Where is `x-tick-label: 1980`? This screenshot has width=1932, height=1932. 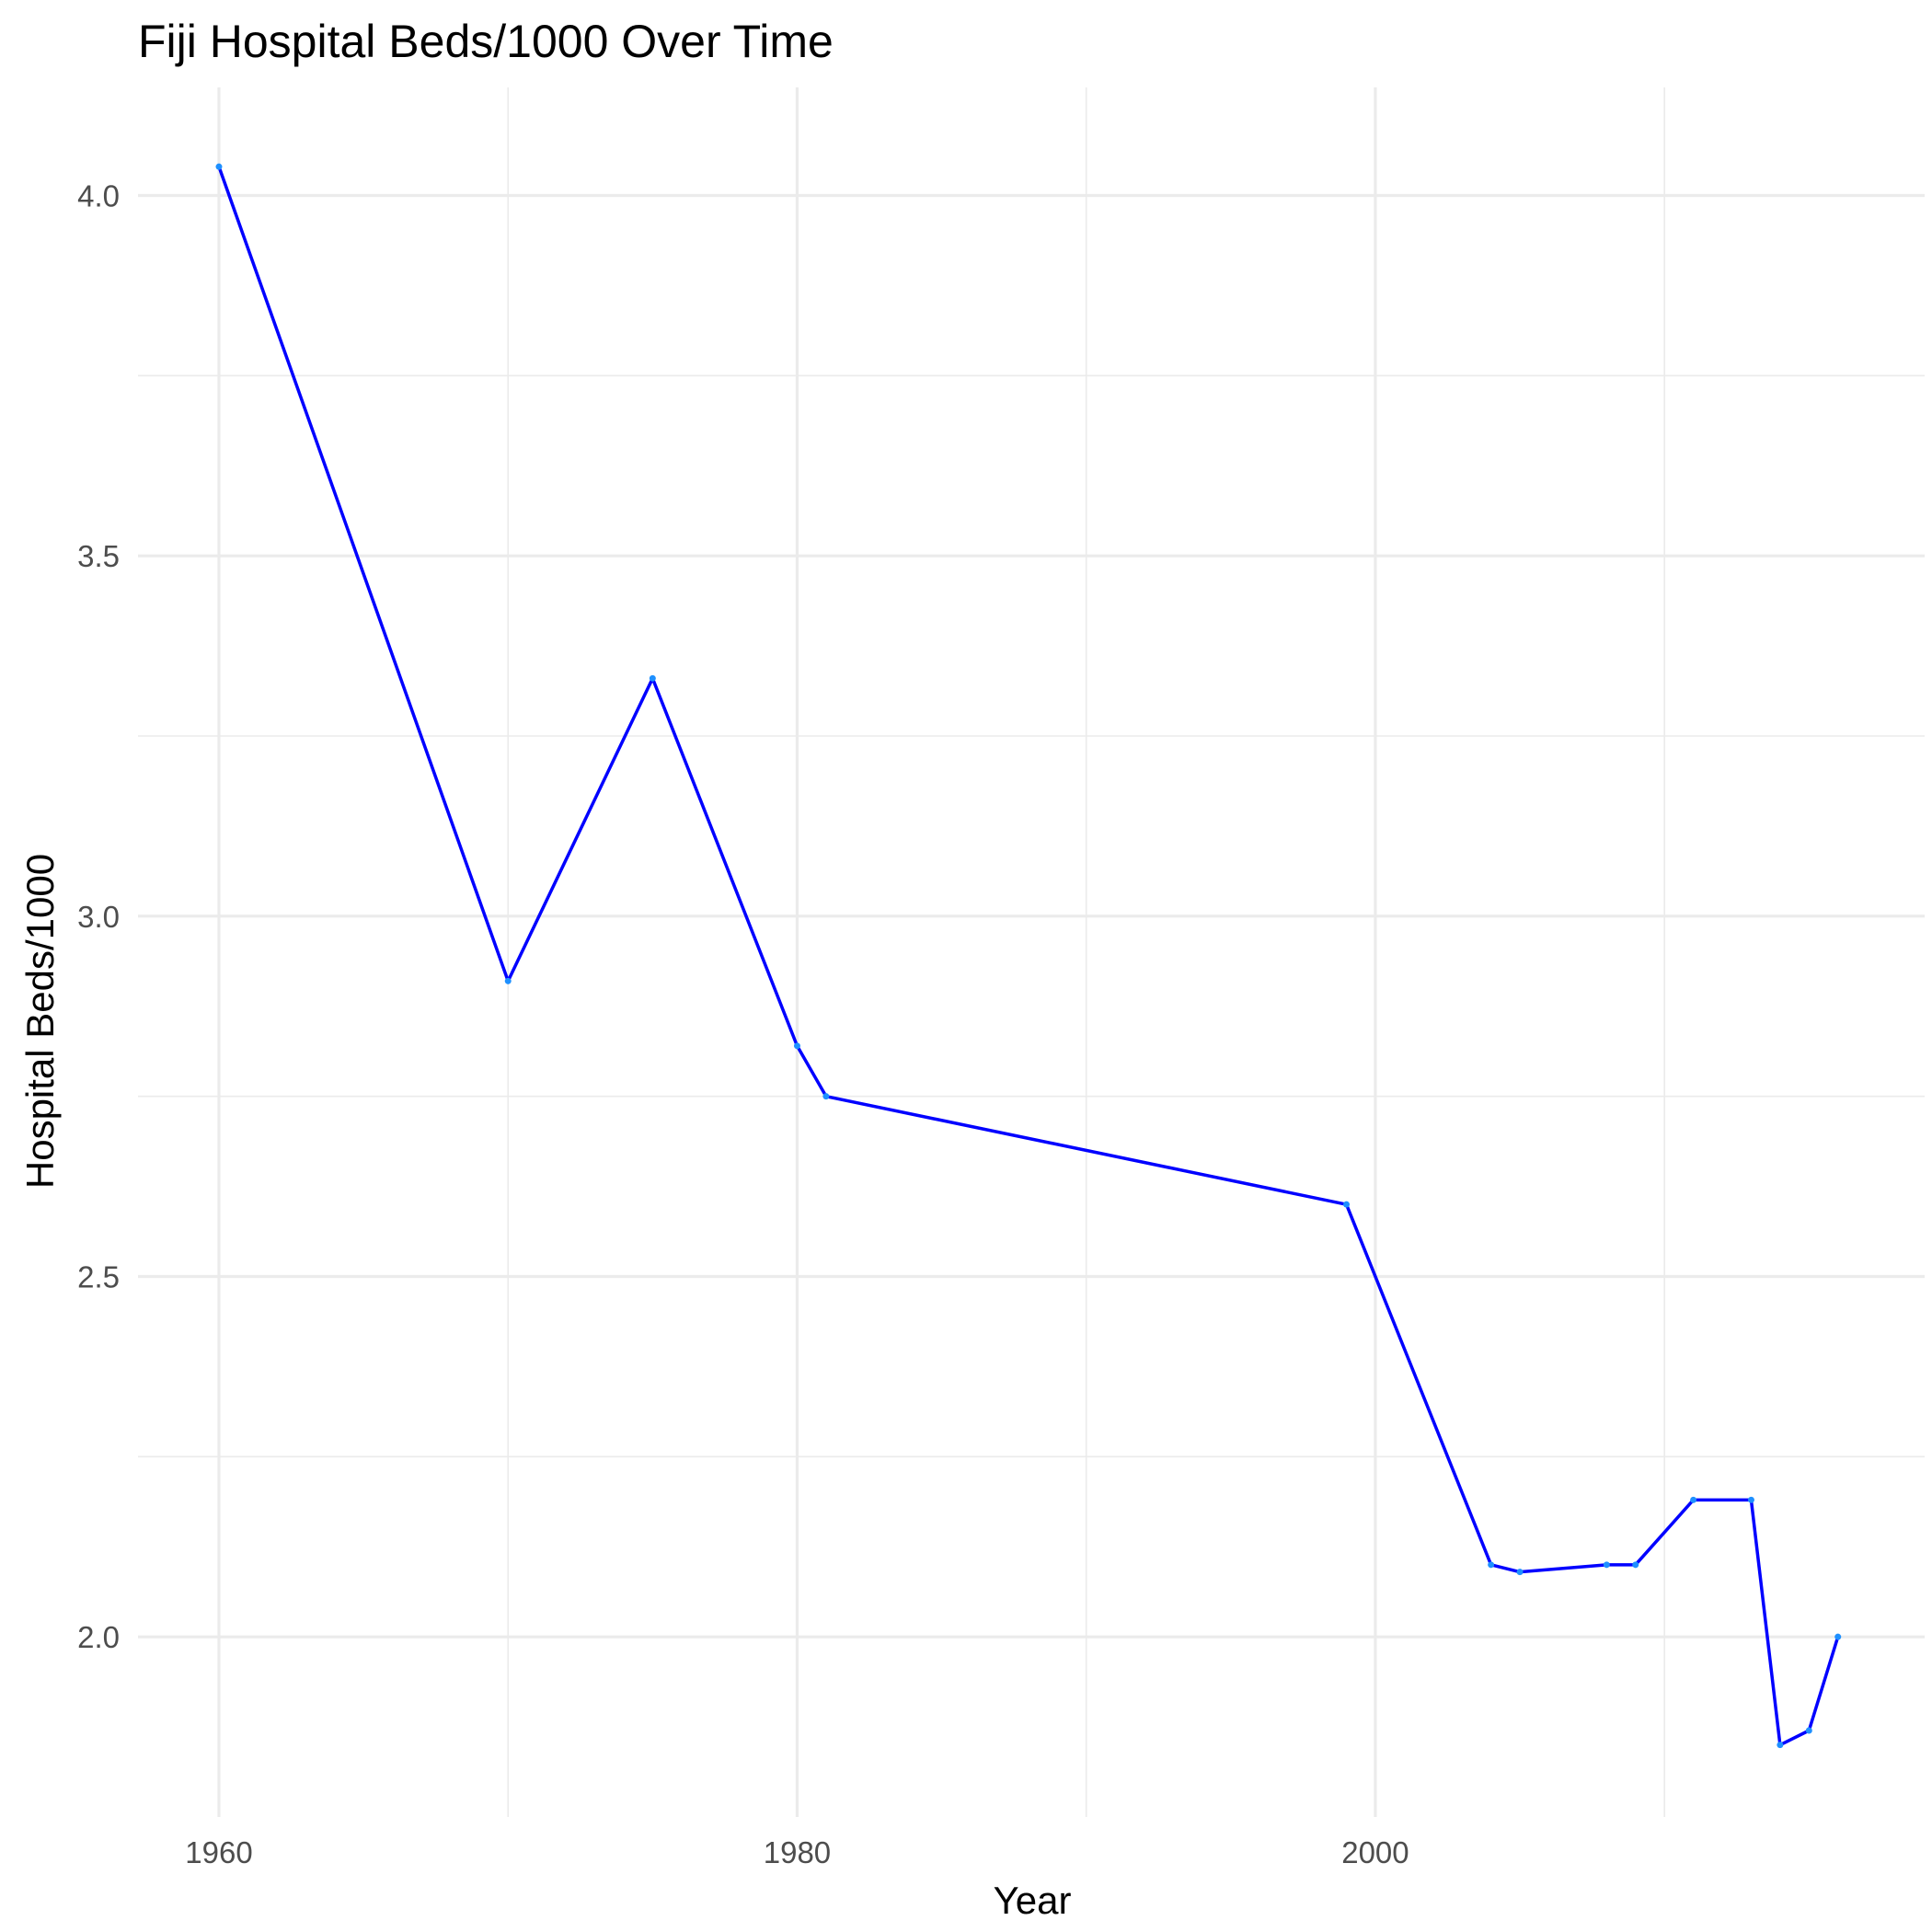
x-tick-label: 1980 is located at coordinates (797, 1852).